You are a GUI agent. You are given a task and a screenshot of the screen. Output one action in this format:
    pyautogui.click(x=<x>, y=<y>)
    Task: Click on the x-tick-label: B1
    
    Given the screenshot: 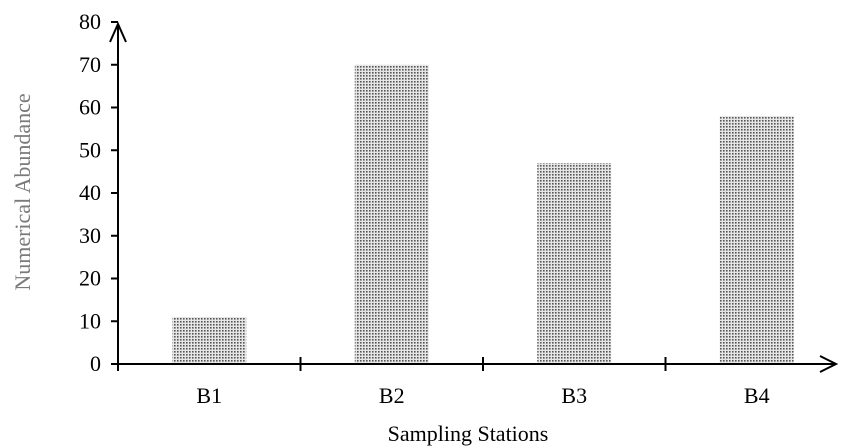 What is the action you would take?
    pyautogui.click(x=209, y=395)
    